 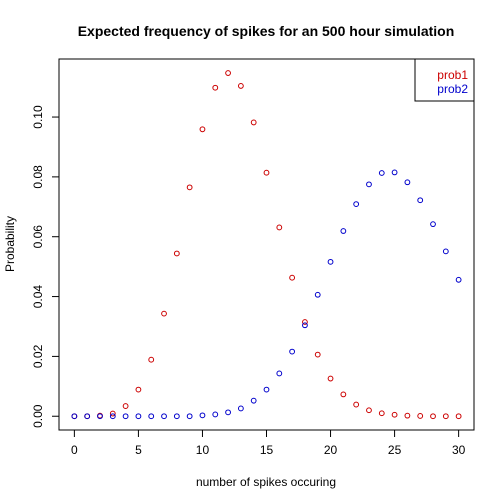 I want to click on x-tick-label: 0, so click(x=74, y=450).